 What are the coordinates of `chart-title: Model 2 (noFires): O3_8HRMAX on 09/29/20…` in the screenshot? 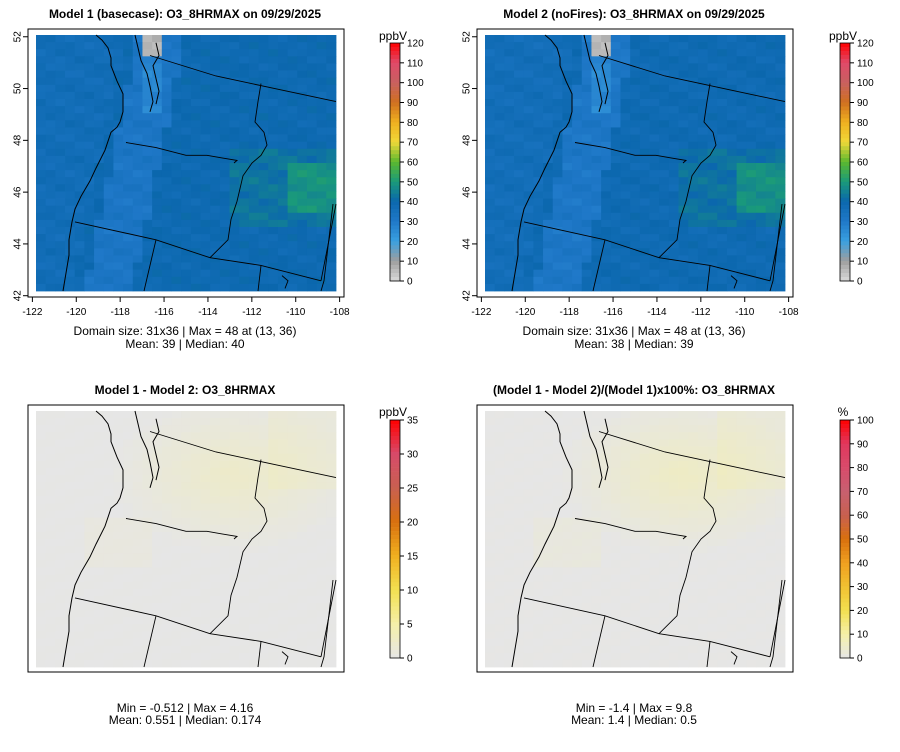 It's located at (634, 14).